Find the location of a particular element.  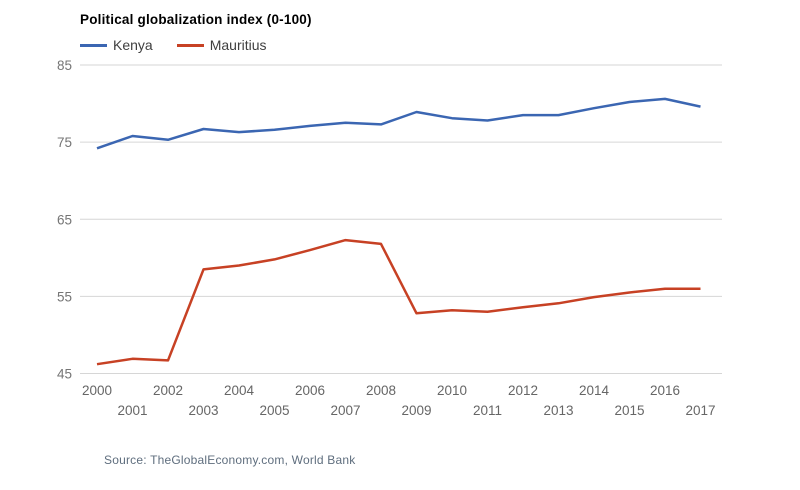

x-tick-label-2015: 2015 is located at coordinates (629, 410).